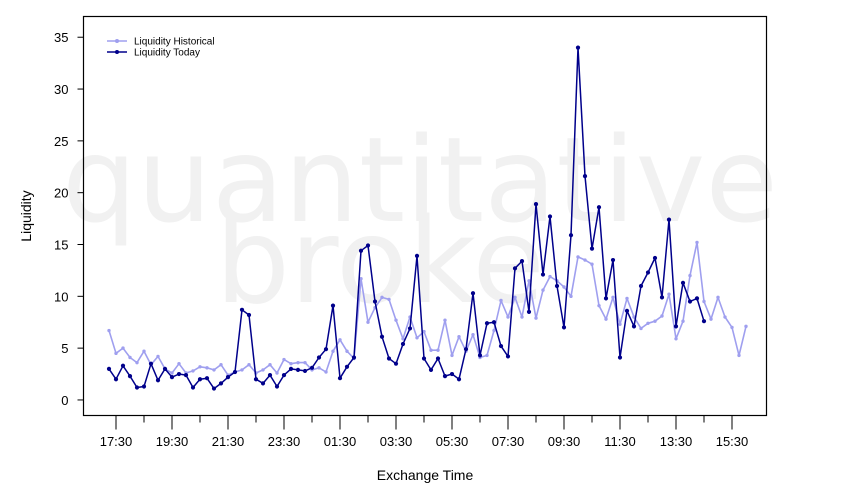  What do you see at coordinates (452, 441) in the screenshot?
I see `x-tick-label: 05:30` at bounding box center [452, 441].